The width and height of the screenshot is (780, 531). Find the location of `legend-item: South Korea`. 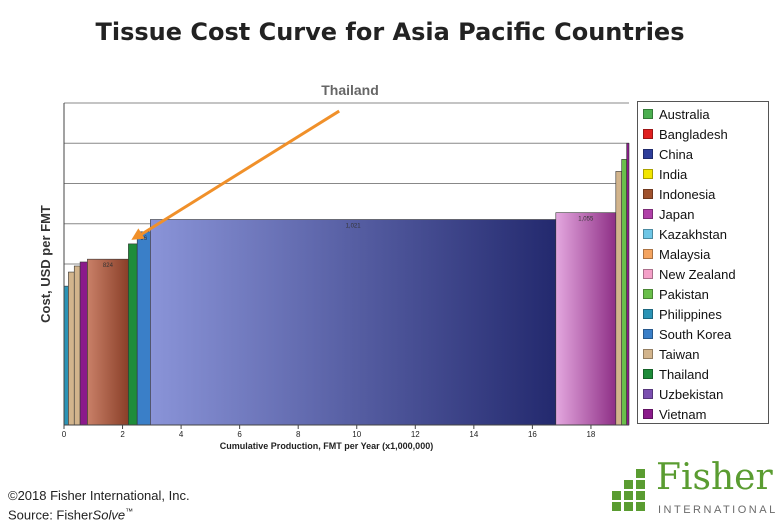

legend-item: South Korea is located at coordinates (703, 334).